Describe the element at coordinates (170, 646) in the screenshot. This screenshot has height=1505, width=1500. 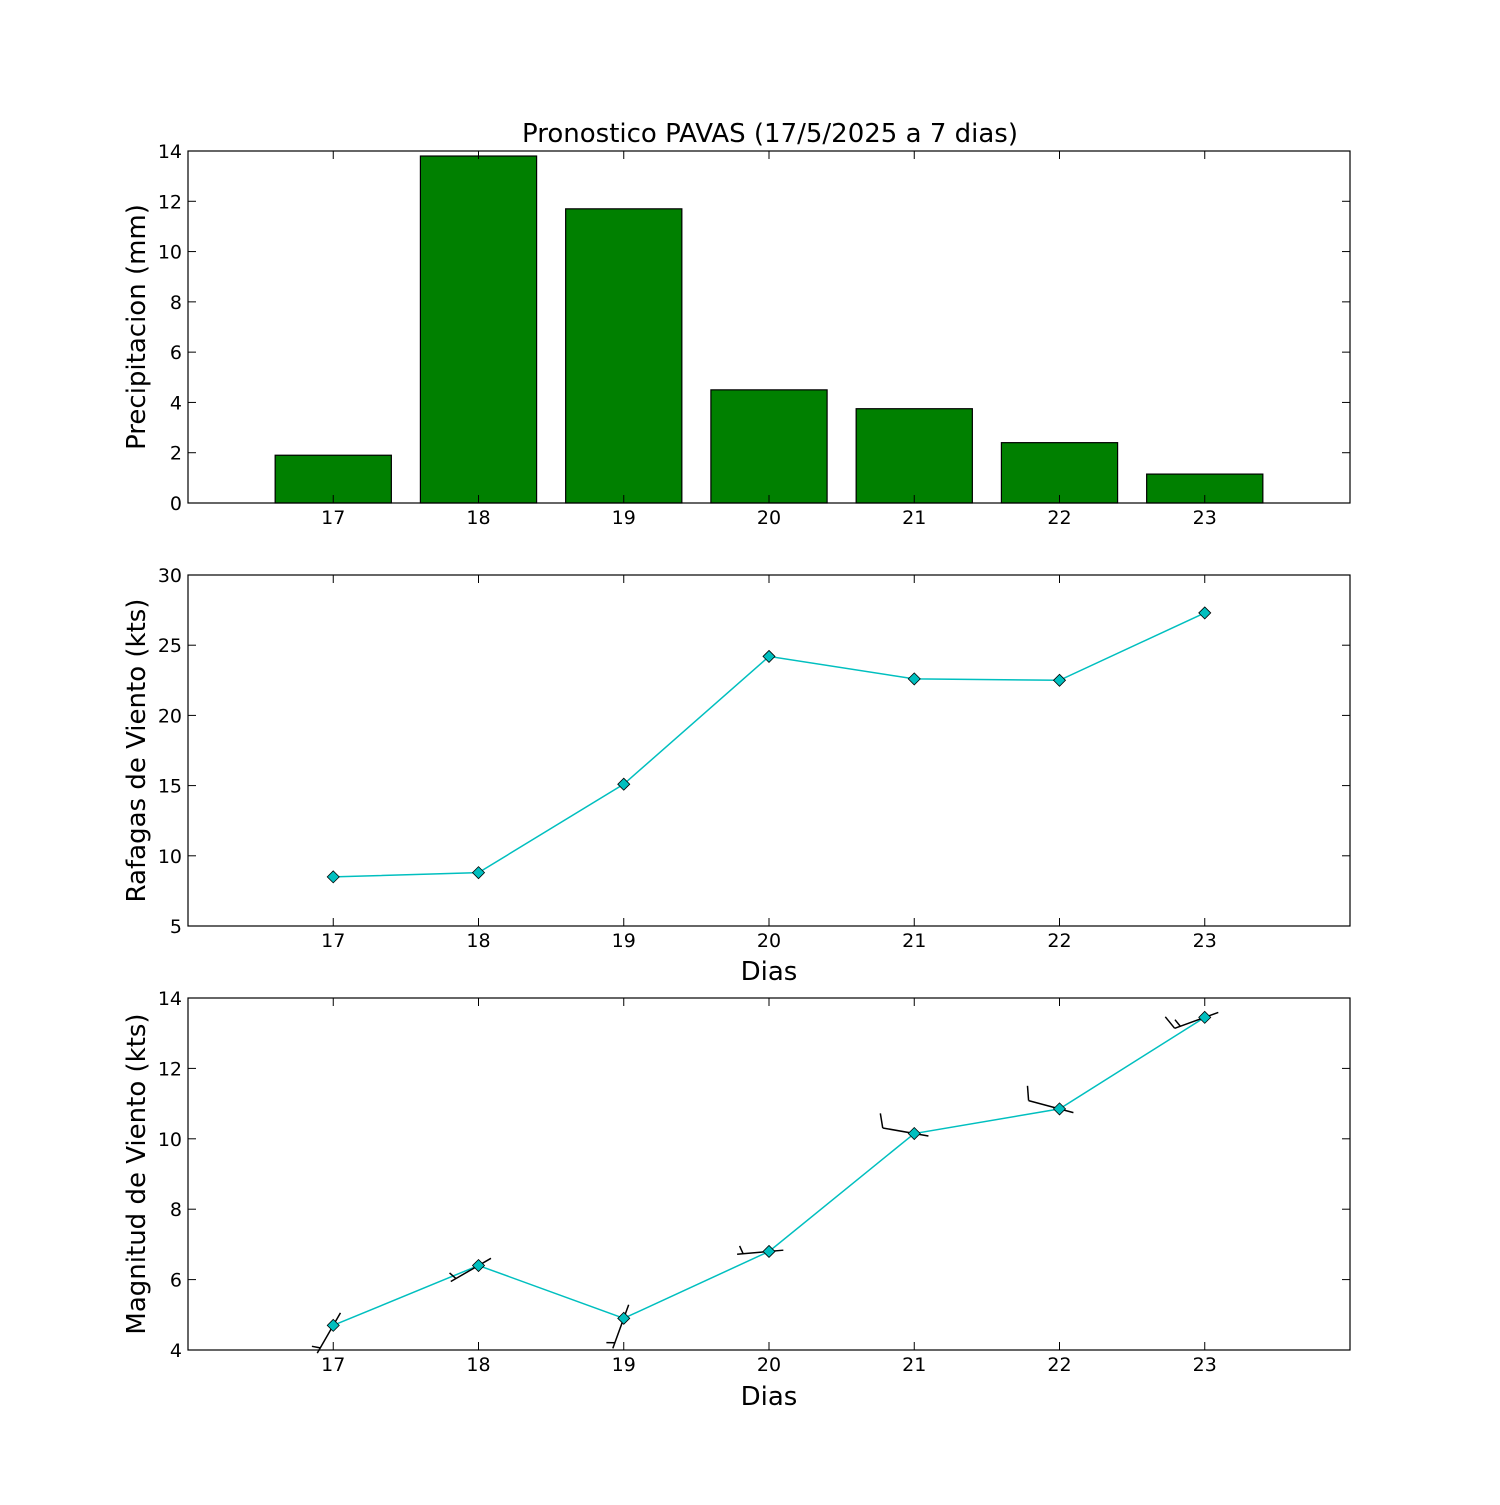
I see `y-tick-label: 25` at that location.